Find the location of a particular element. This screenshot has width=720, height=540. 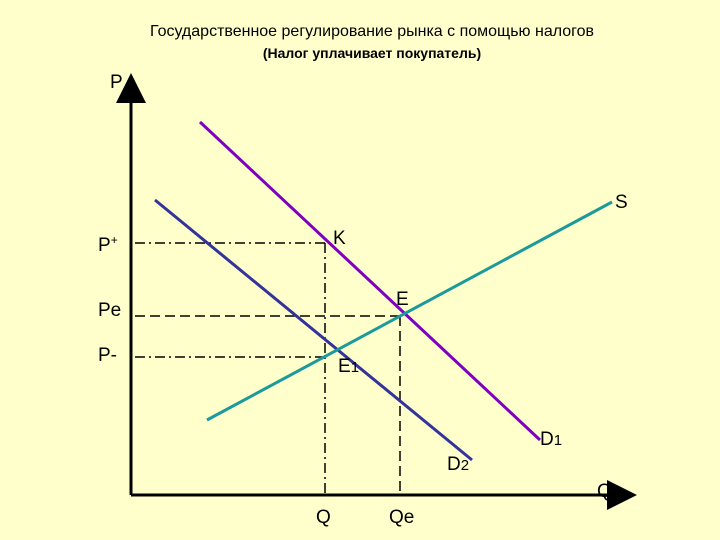

e-label: E is located at coordinates (402, 299).